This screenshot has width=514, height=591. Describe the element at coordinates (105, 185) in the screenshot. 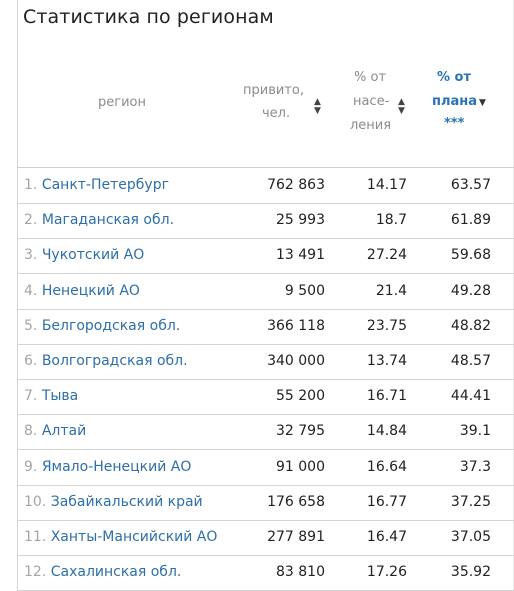

I see `region-link: Санкт-Петербург` at that location.